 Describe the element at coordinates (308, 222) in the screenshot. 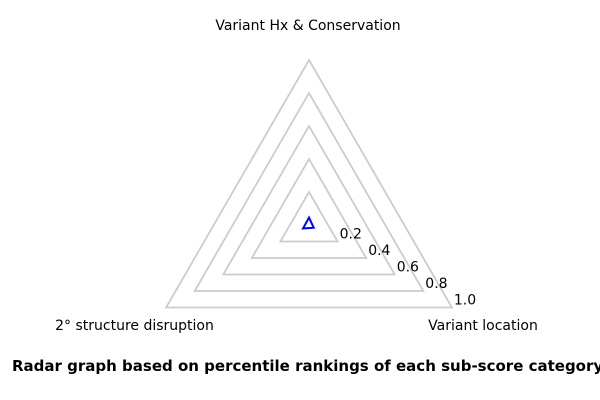

I see `radar-data-polygon` at that location.